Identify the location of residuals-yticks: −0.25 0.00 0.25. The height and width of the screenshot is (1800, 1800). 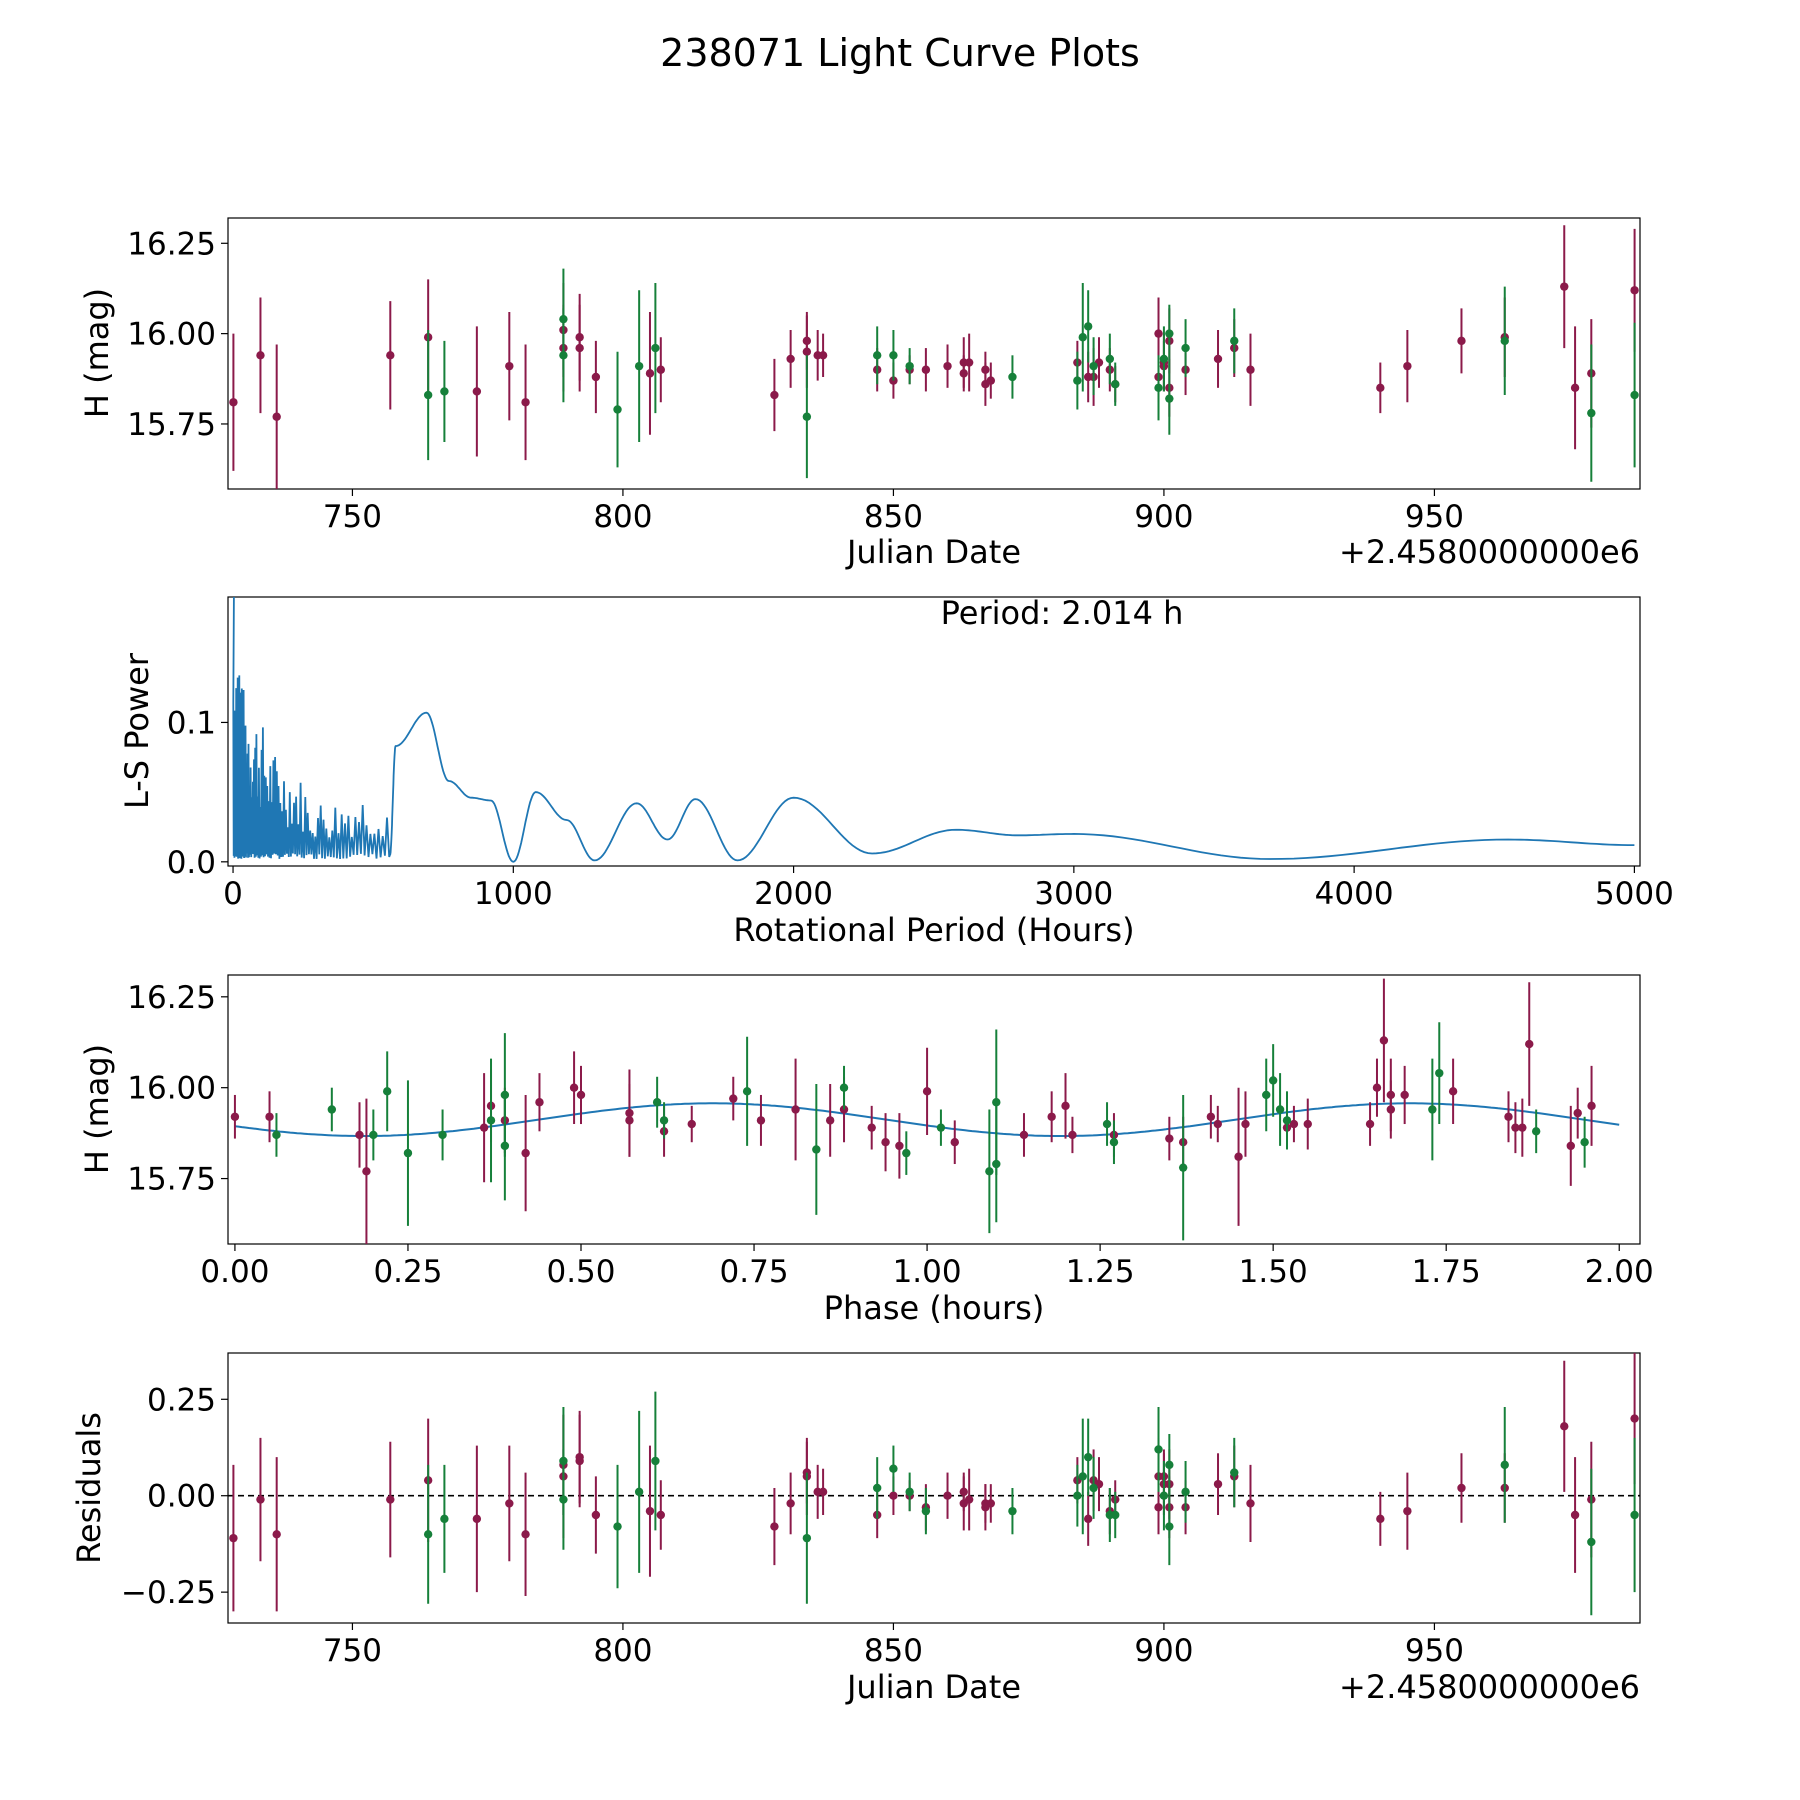
(174, 1496).